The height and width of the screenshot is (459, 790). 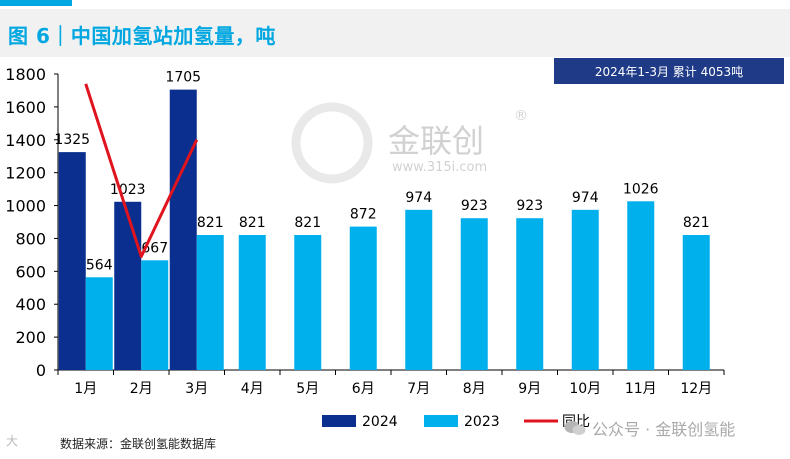 I want to click on y-tick-label: 400, so click(x=30, y=304).